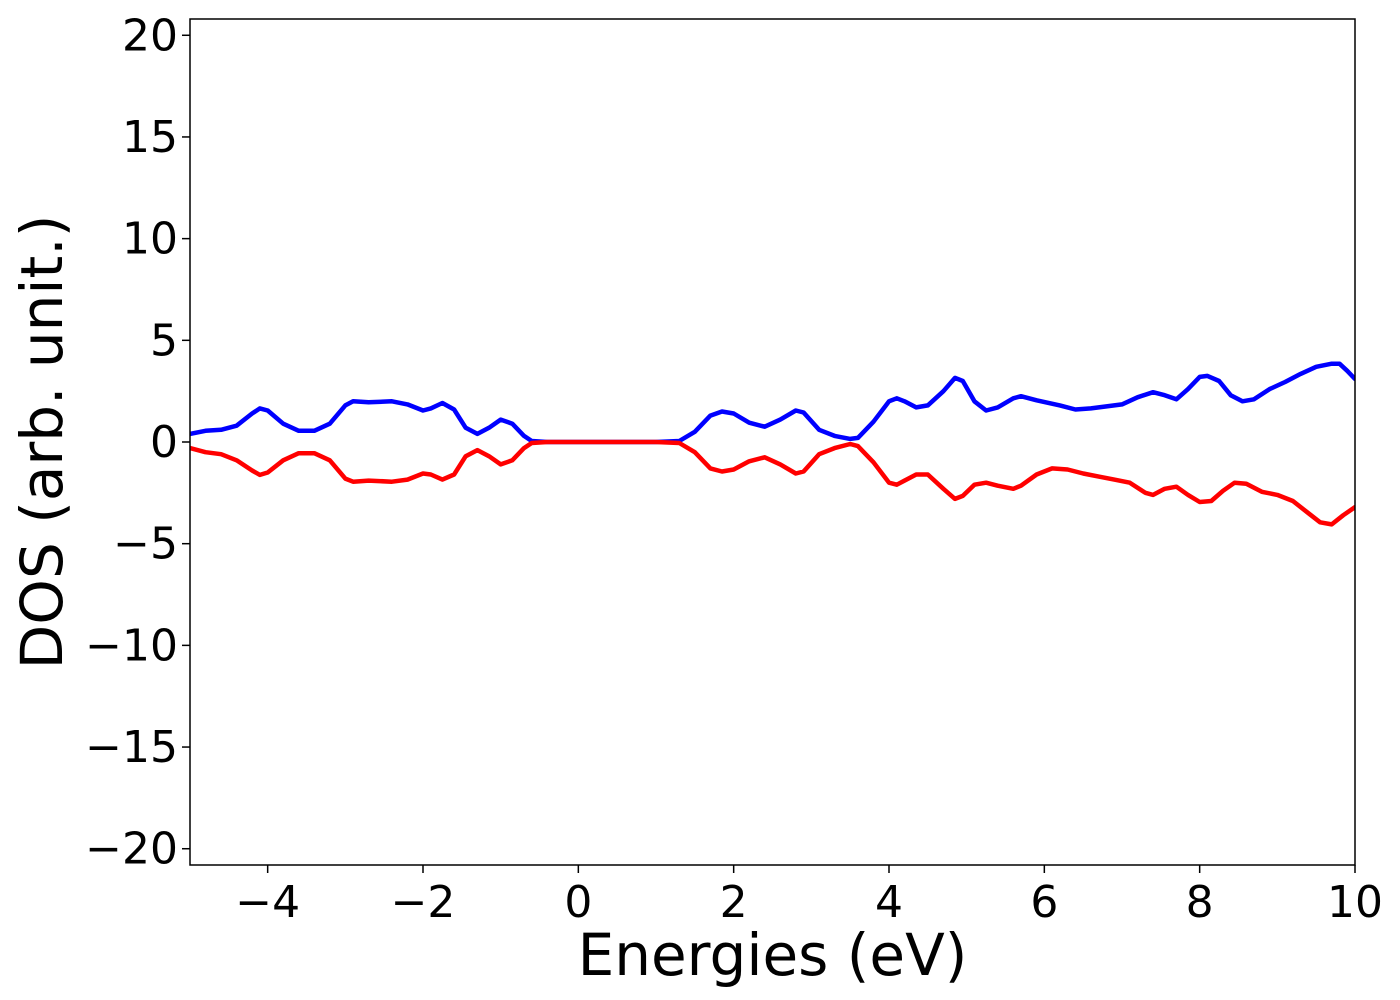  I want to click on x-tick-label: −2, so click(423, 902).